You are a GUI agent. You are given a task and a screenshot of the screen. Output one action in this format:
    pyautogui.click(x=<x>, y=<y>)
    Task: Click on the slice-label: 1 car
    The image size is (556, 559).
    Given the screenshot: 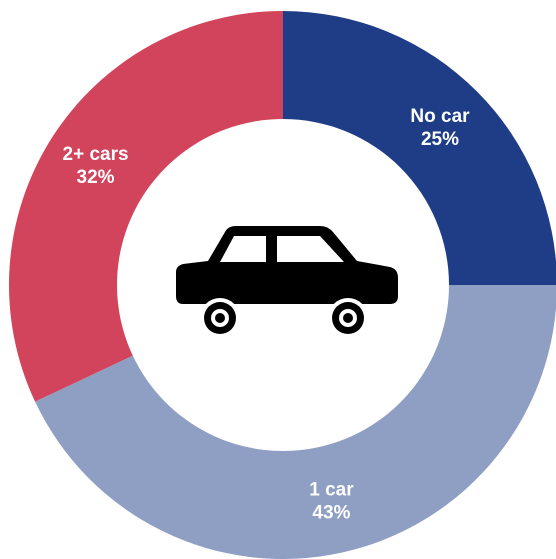 What is the action you would take?
    pyautogui.click(x=331, y=490)
    